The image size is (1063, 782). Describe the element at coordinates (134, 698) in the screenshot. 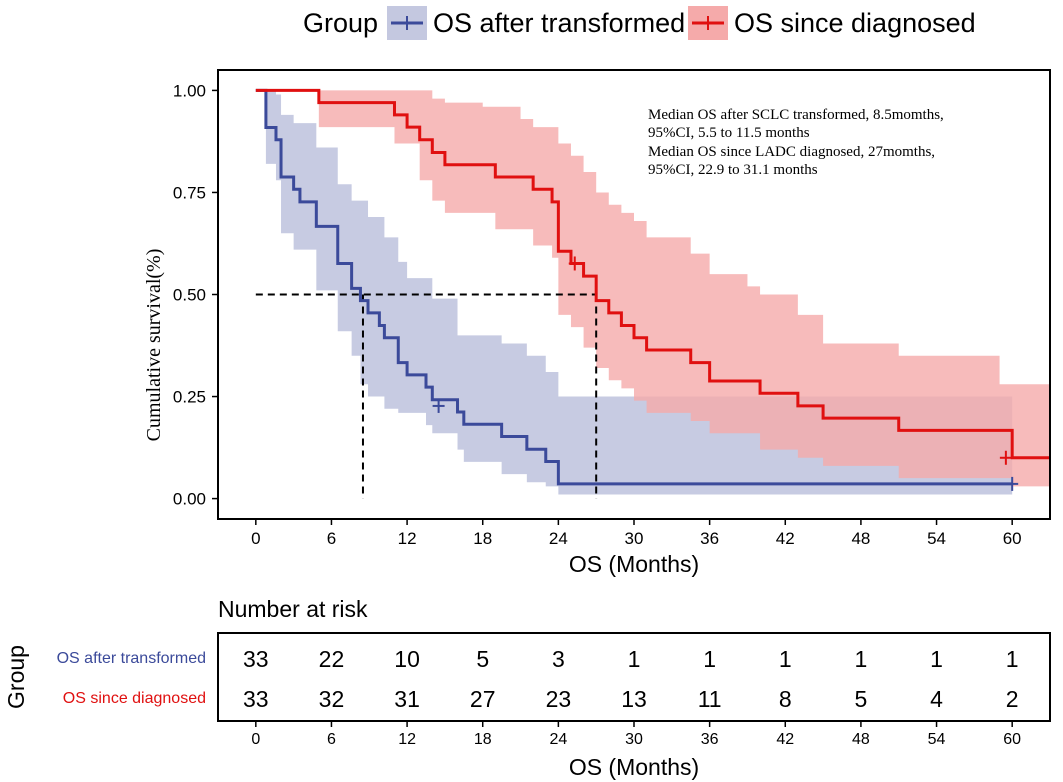

I see `risk-row-label-diagnosed: OS since diagnosed` at that location.